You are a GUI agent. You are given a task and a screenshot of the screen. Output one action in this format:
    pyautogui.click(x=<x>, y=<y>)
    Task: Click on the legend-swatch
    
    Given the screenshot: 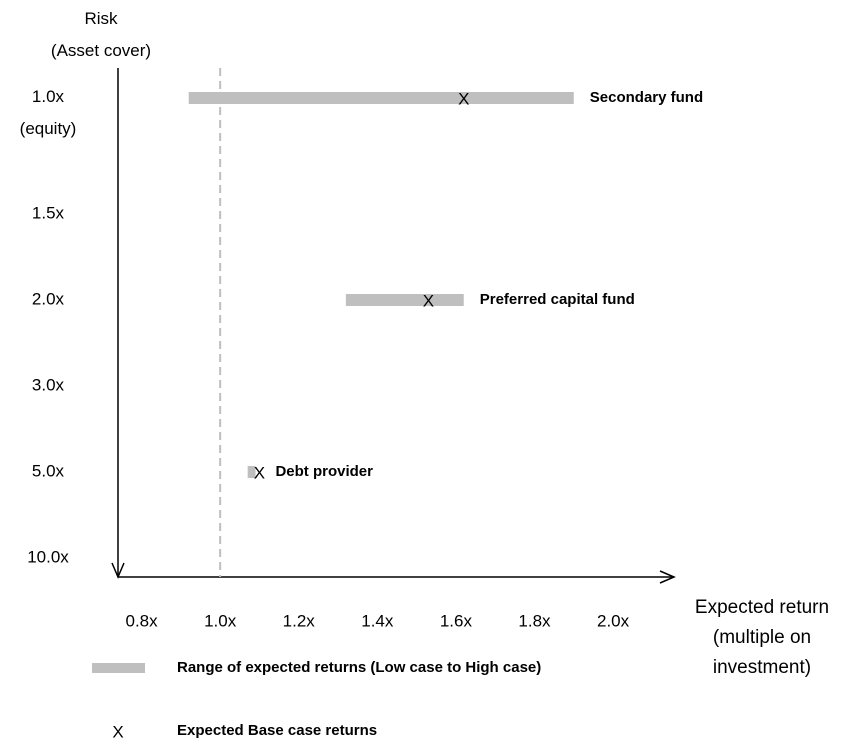 What is the action you would take?
    pyautogui.click(x=118, y=668)
    